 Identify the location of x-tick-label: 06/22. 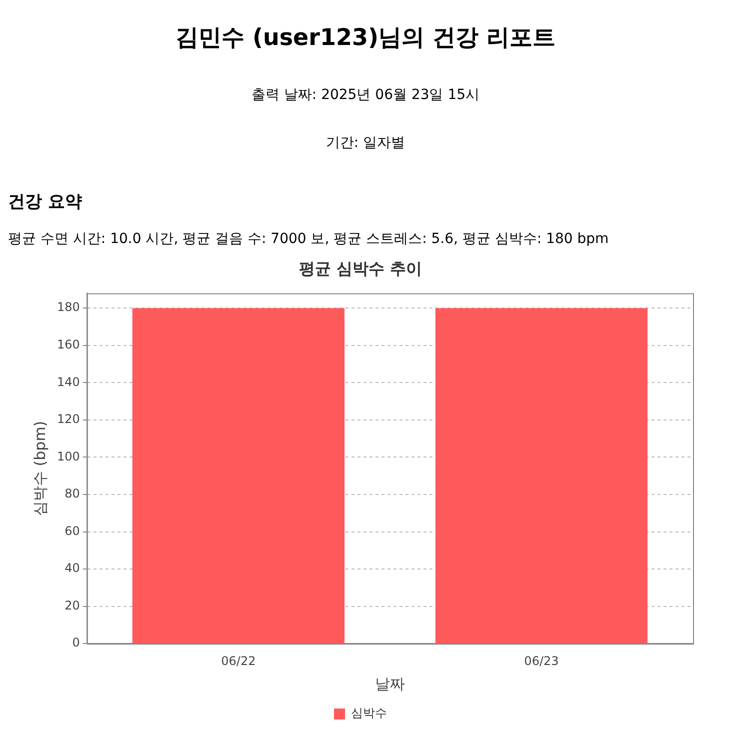
(238, 661).